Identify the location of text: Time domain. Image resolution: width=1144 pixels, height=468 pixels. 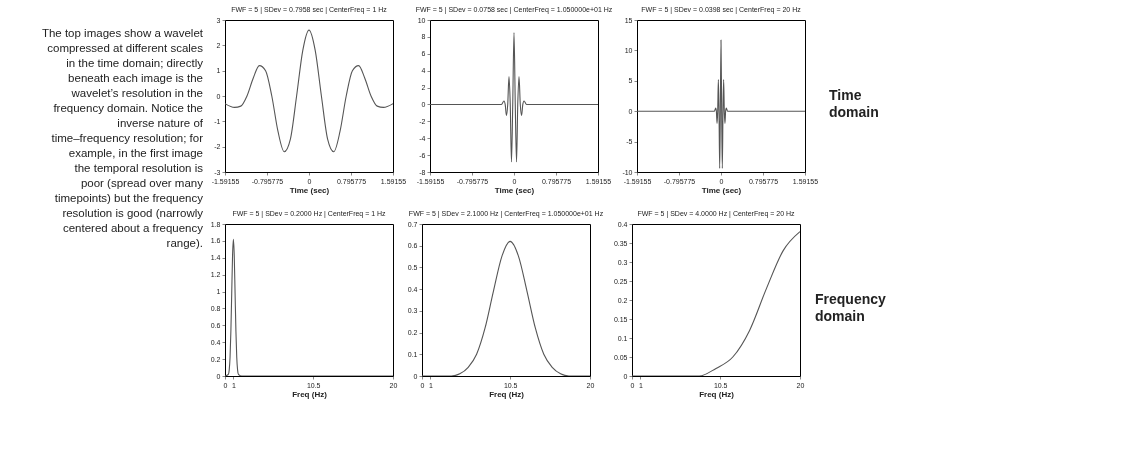
(854, 103).